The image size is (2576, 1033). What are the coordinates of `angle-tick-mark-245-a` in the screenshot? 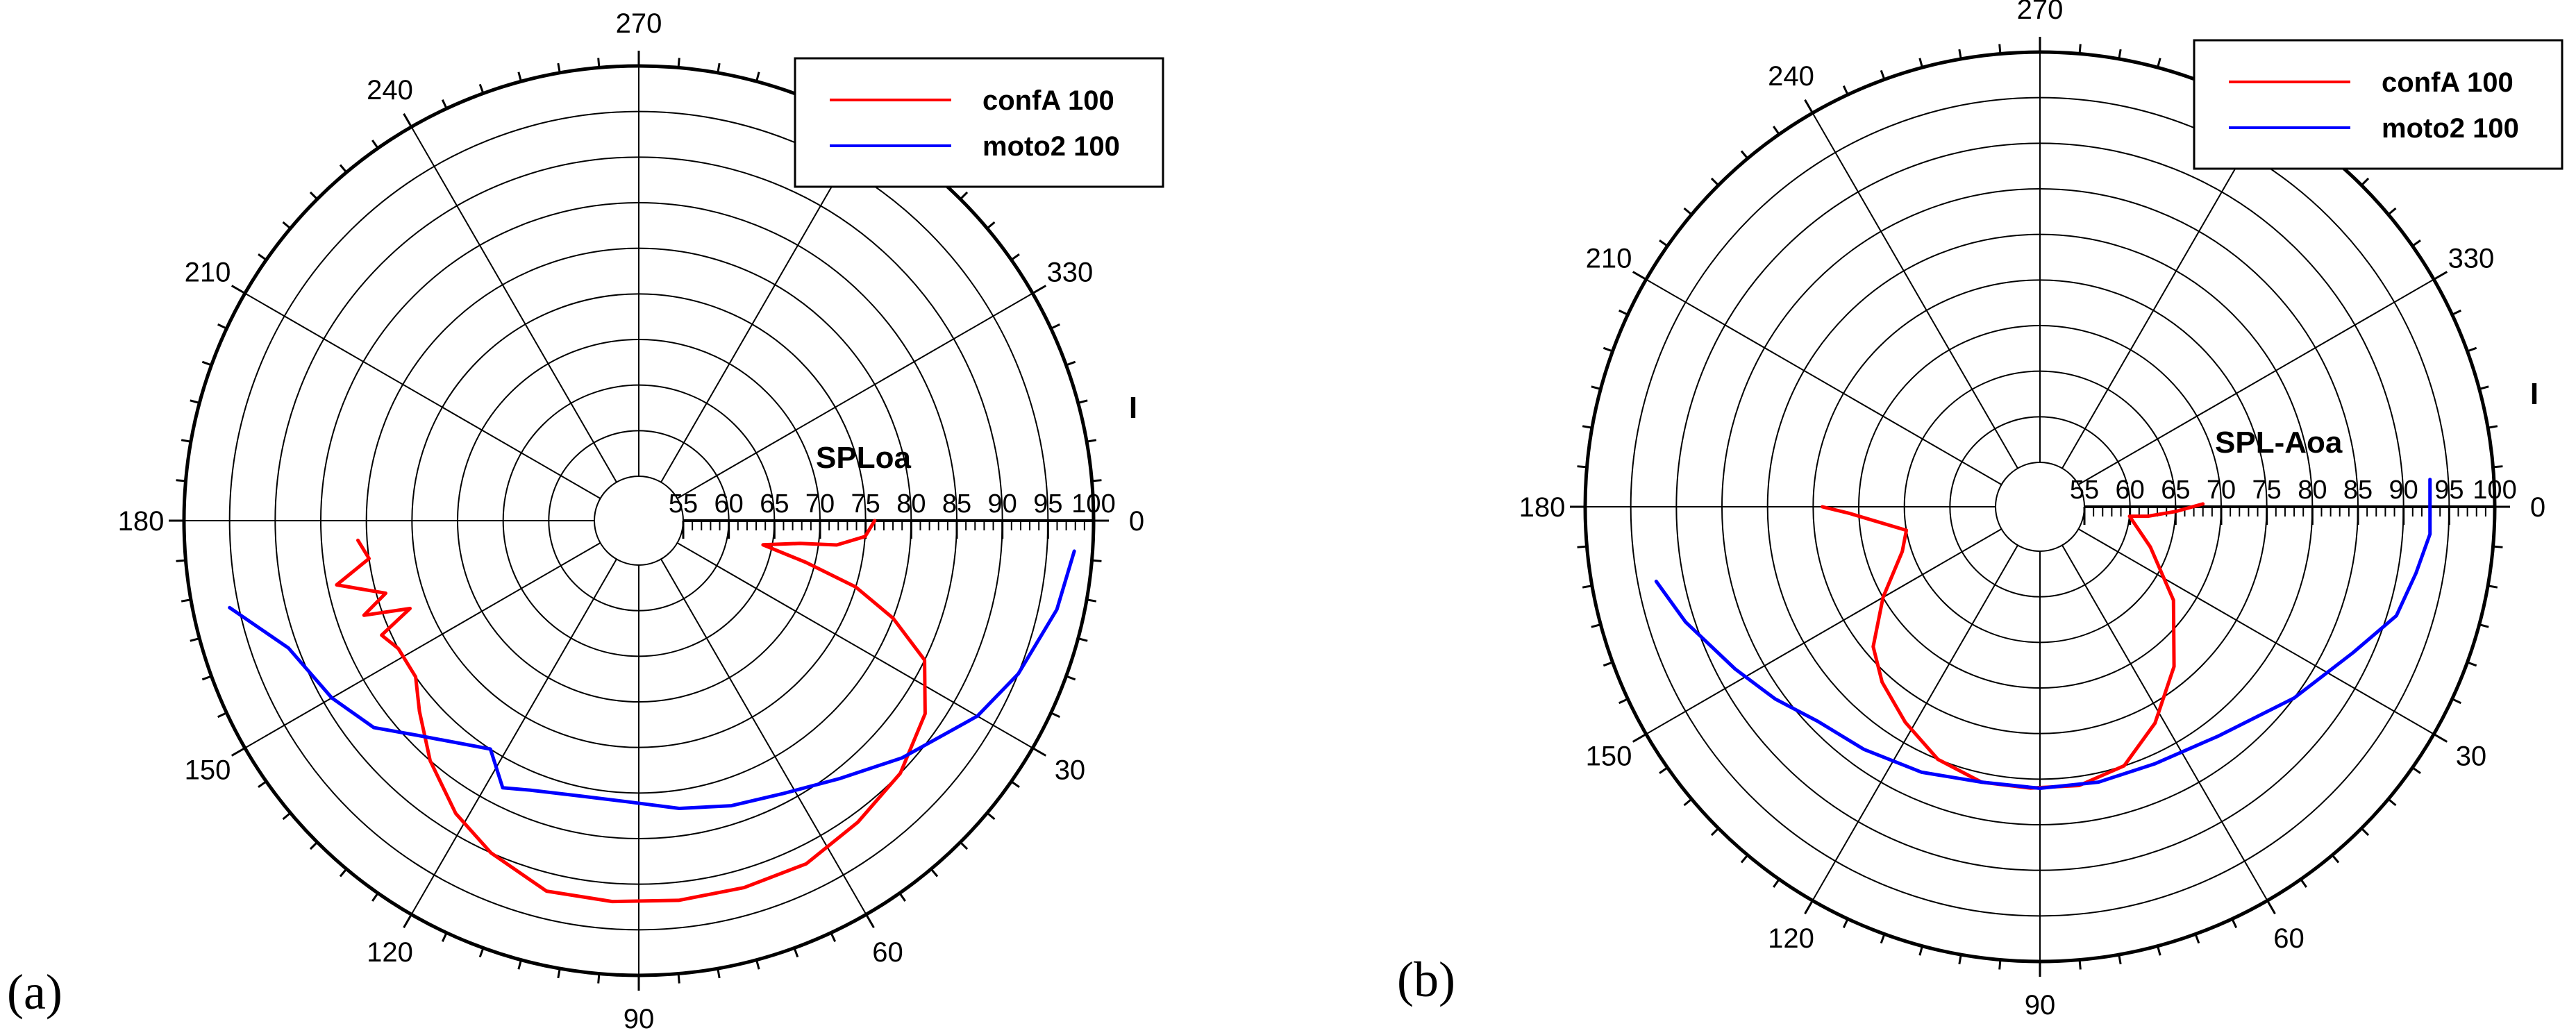 It's located at (444, 104).